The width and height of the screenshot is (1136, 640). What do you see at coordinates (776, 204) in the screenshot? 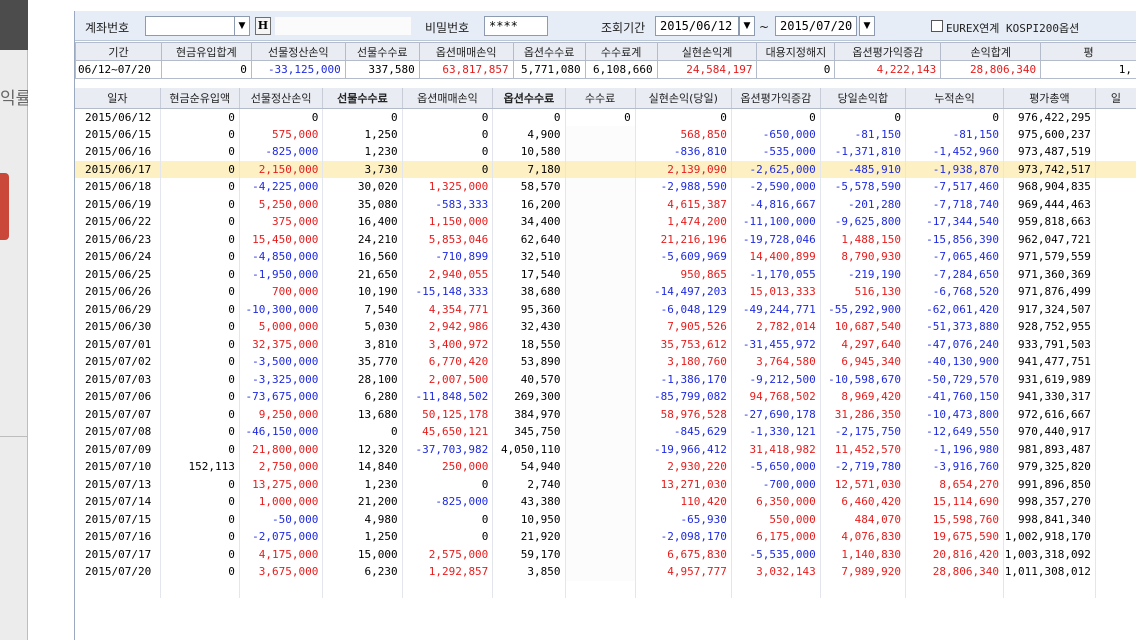
I see `table-cell: -4,816,667` at bounding box center [776, 204].